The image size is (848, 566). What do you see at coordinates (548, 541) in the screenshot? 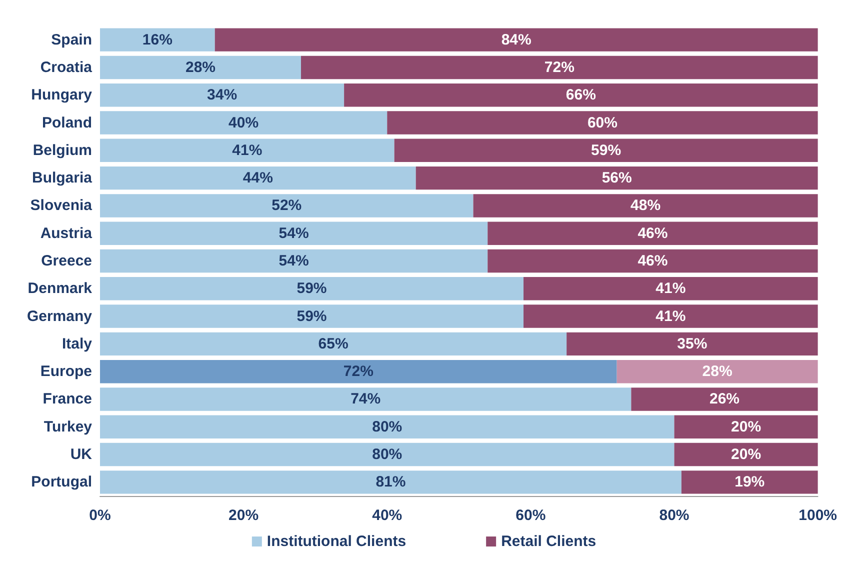
I see `legend-label: Retail Clients` at bounding box center [548, 541].